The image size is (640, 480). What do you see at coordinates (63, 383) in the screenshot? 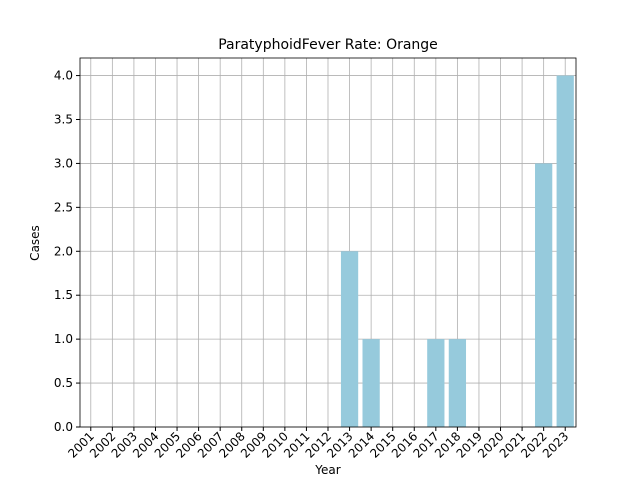
I see `y-tick-label: 0.5` at bounding box center [63, 383].